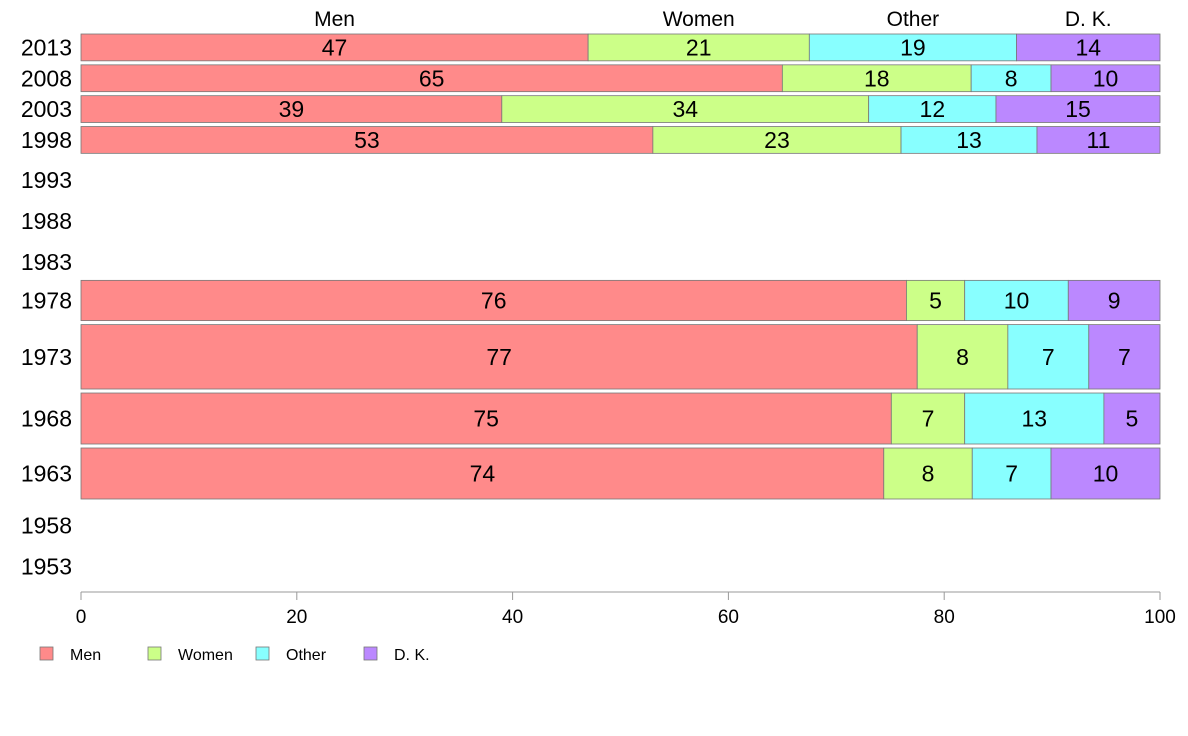 Image resolution: width=1188 pixels, height=736 pixels. Describe the element at coordinates (1088, 19) in the screenshot. I see `column-header-dk: D. K.` at that location.